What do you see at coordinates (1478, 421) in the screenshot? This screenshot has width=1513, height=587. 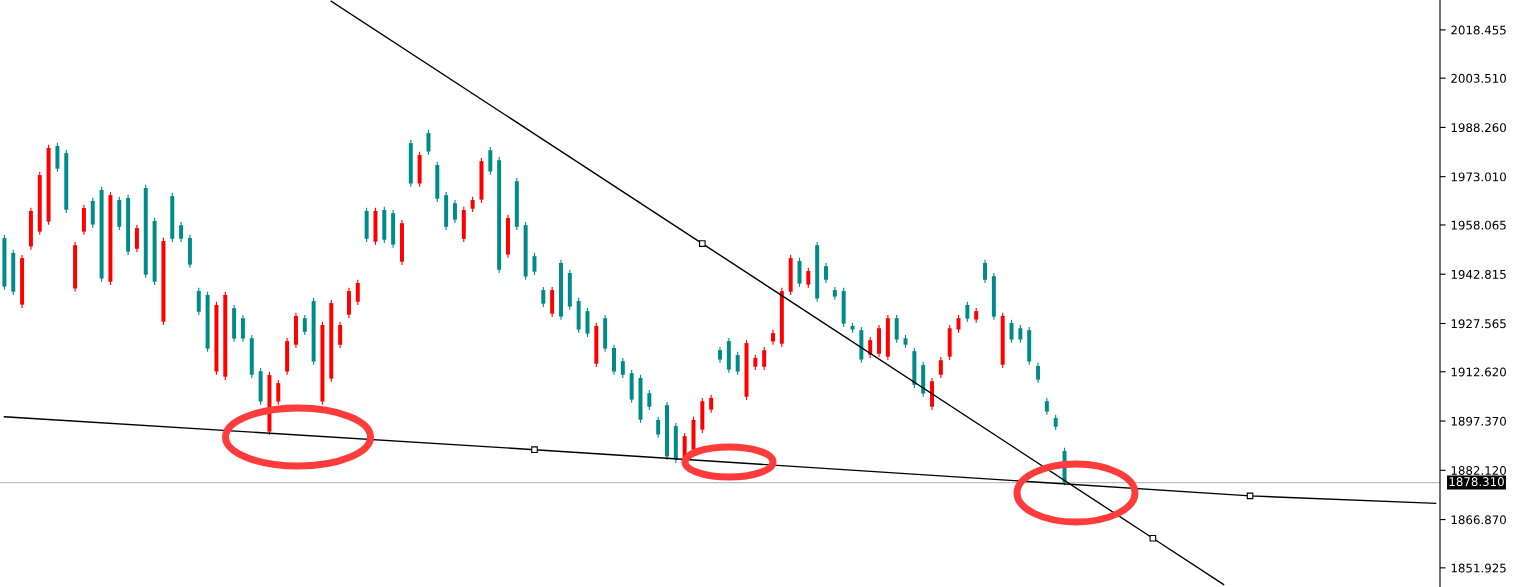 I see `y-tick-label: 1897.370` at bounding box center [1478, 421].